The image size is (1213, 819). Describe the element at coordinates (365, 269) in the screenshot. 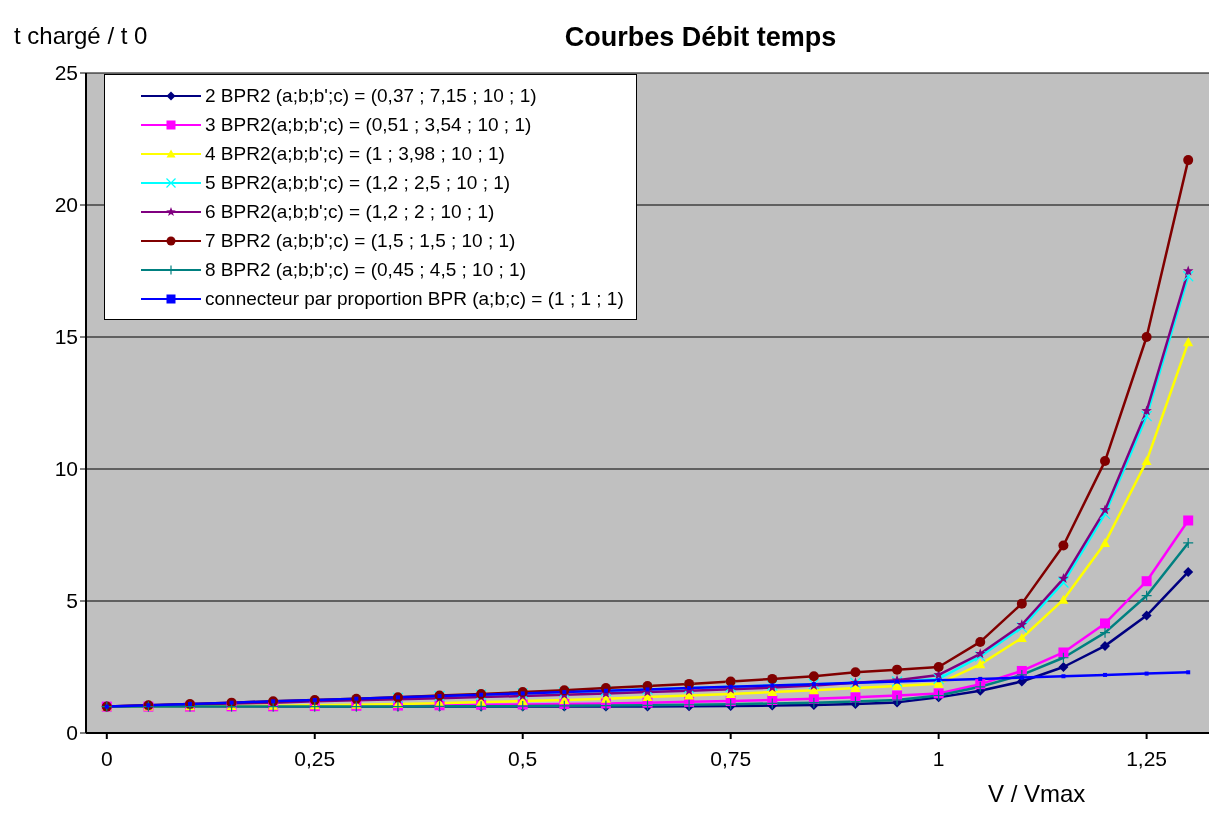

I see `legend-label: 8 BPR2 (a;b;b';c) = (0,45 ; 4,5 ; 10 ; 1)` at that location.